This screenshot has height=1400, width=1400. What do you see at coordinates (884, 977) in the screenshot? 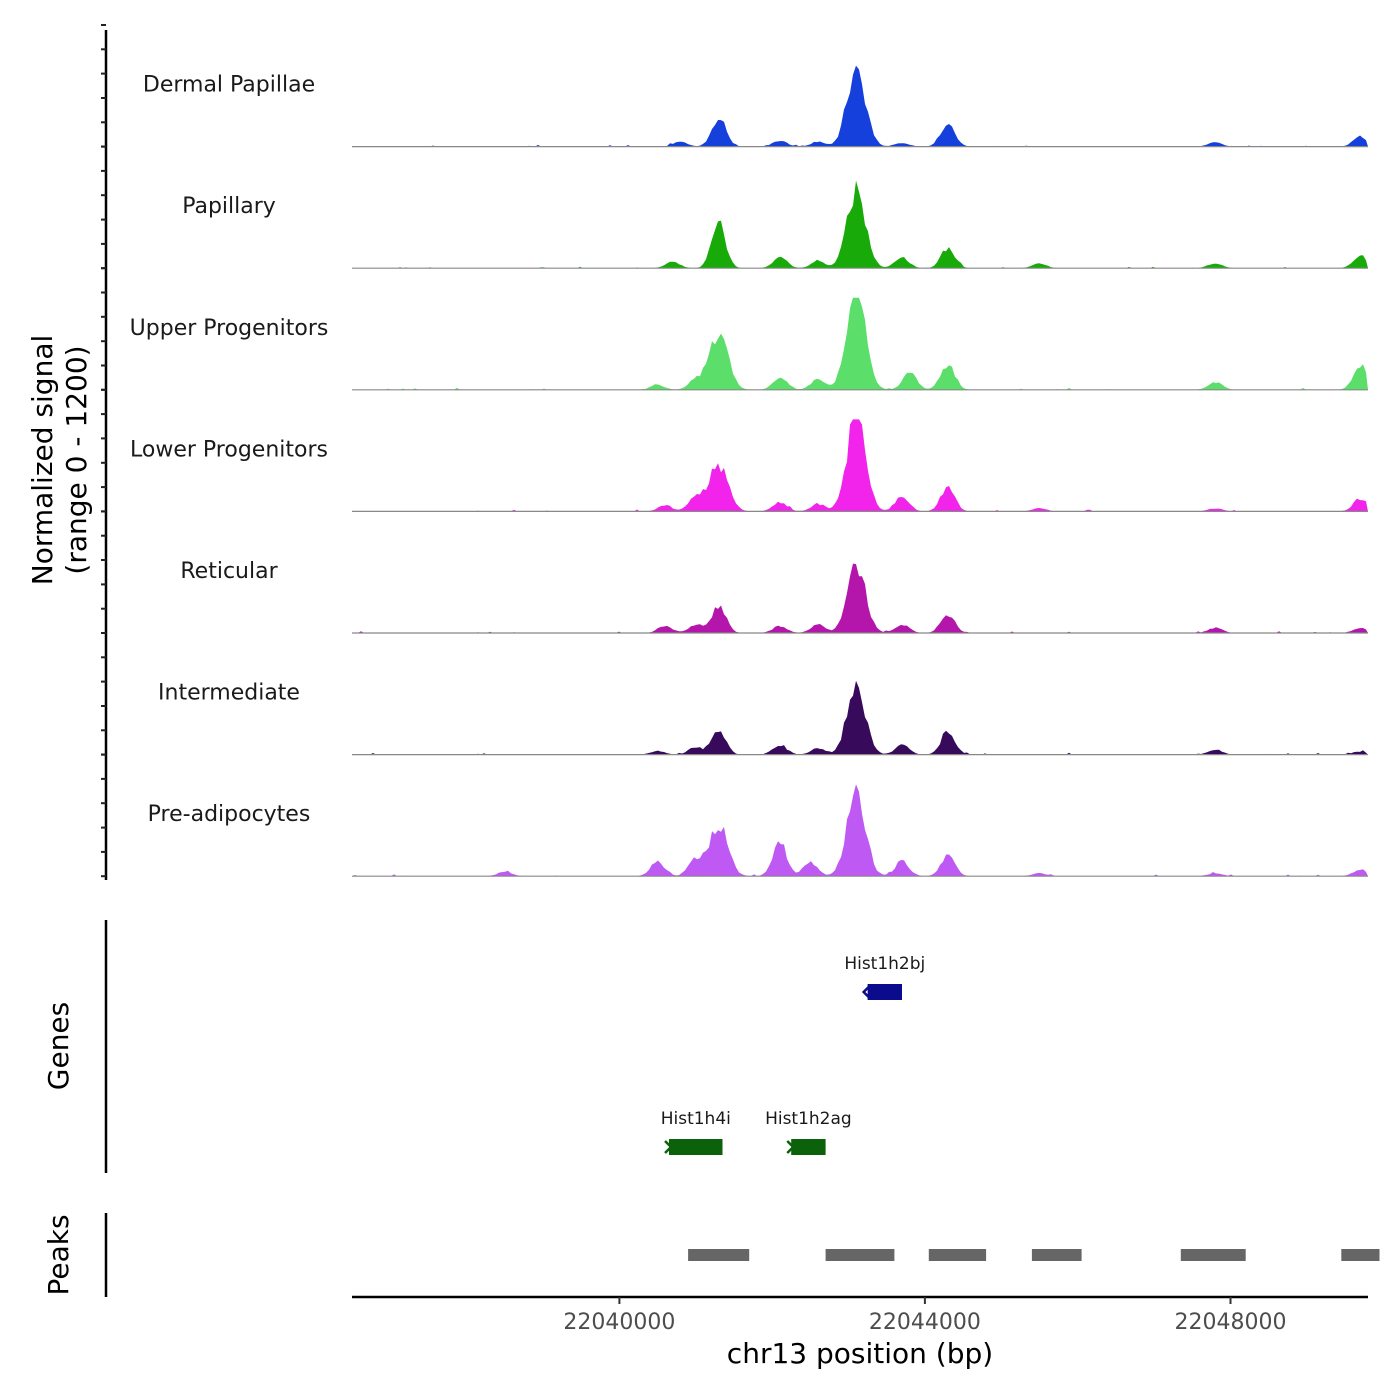
I see `gene-feature: Hist1h2bj` at bounding box center [884, 977].